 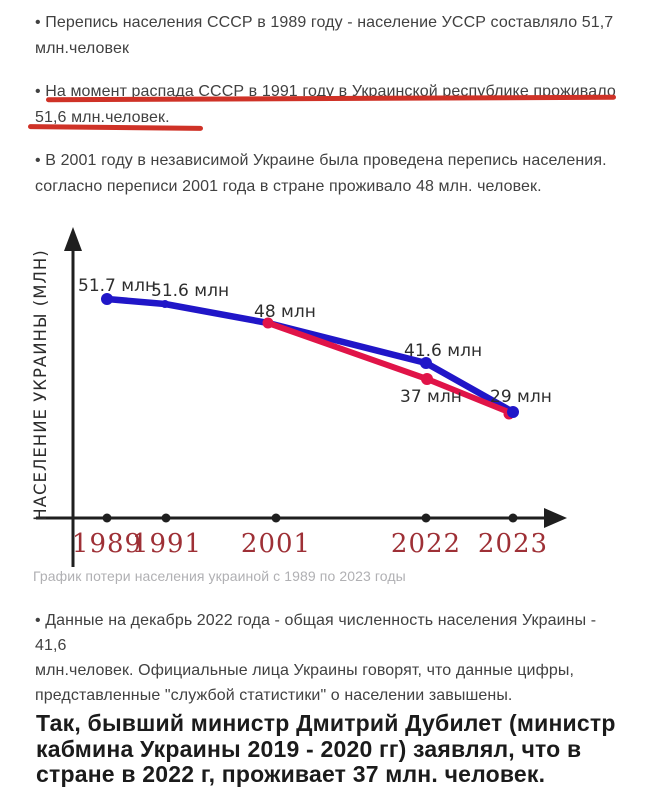 I want to click on bullet-line: 51,6 млн.человек., so click(x=102, y=117).